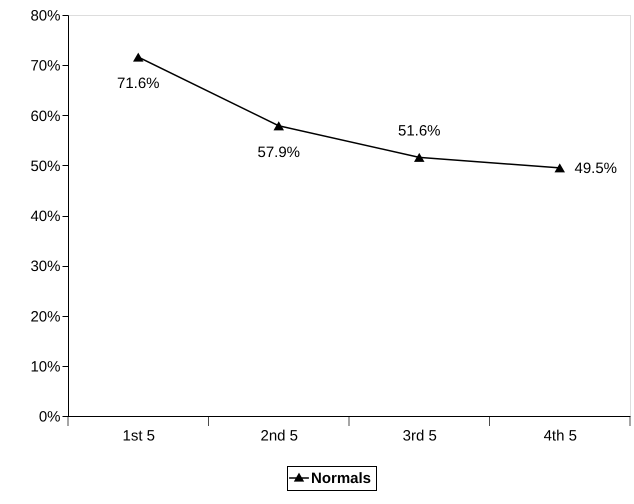  Describe the element at coordinates (45, 116) in the screenshot. I see `y-tick-label: 60%` at that location.